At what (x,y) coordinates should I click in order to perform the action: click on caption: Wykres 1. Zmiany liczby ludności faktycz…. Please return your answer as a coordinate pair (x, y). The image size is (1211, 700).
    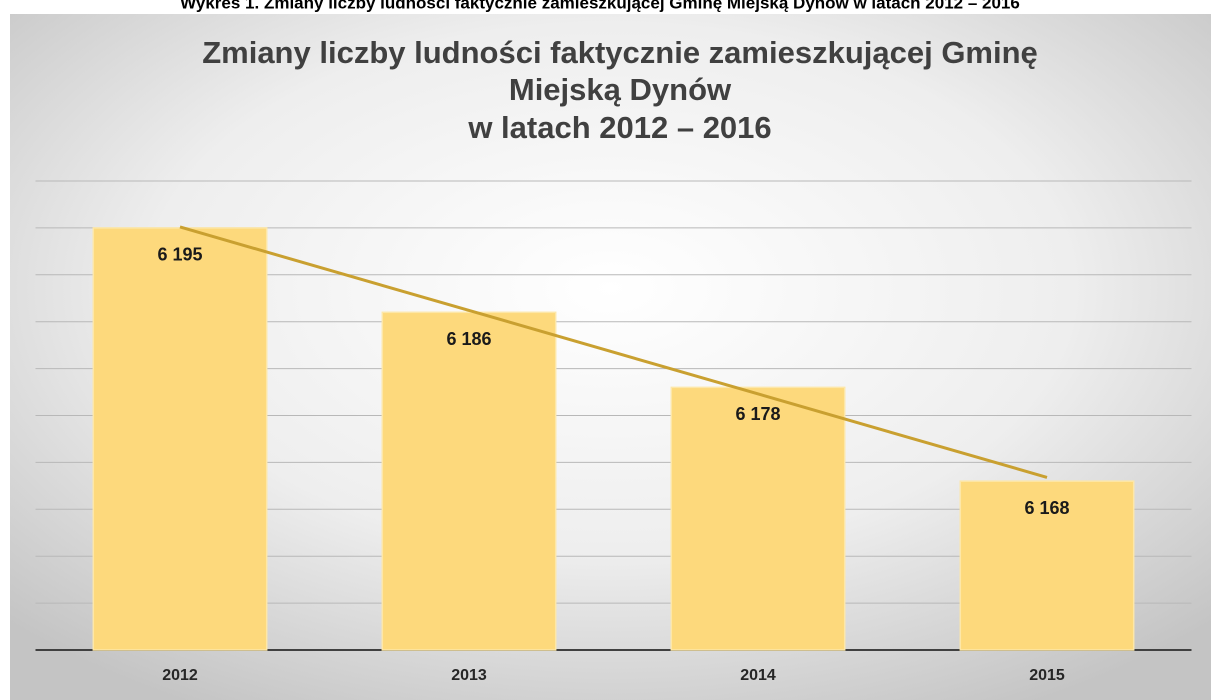
    Looking at the image, I should click on (600, 6).